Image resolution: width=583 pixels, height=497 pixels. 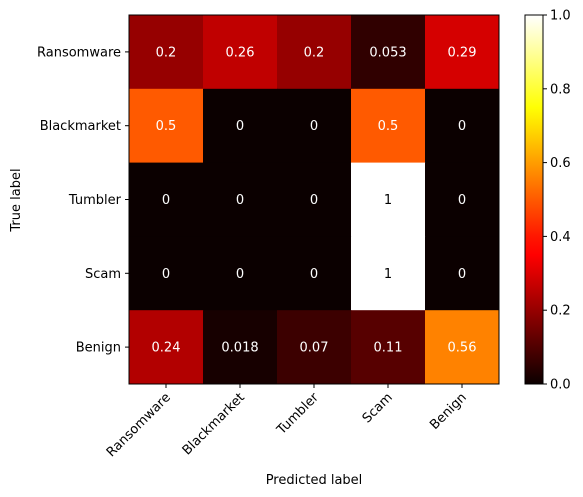 I want to click on x-axis-label: Predicted label, so click(x=314, y=480).